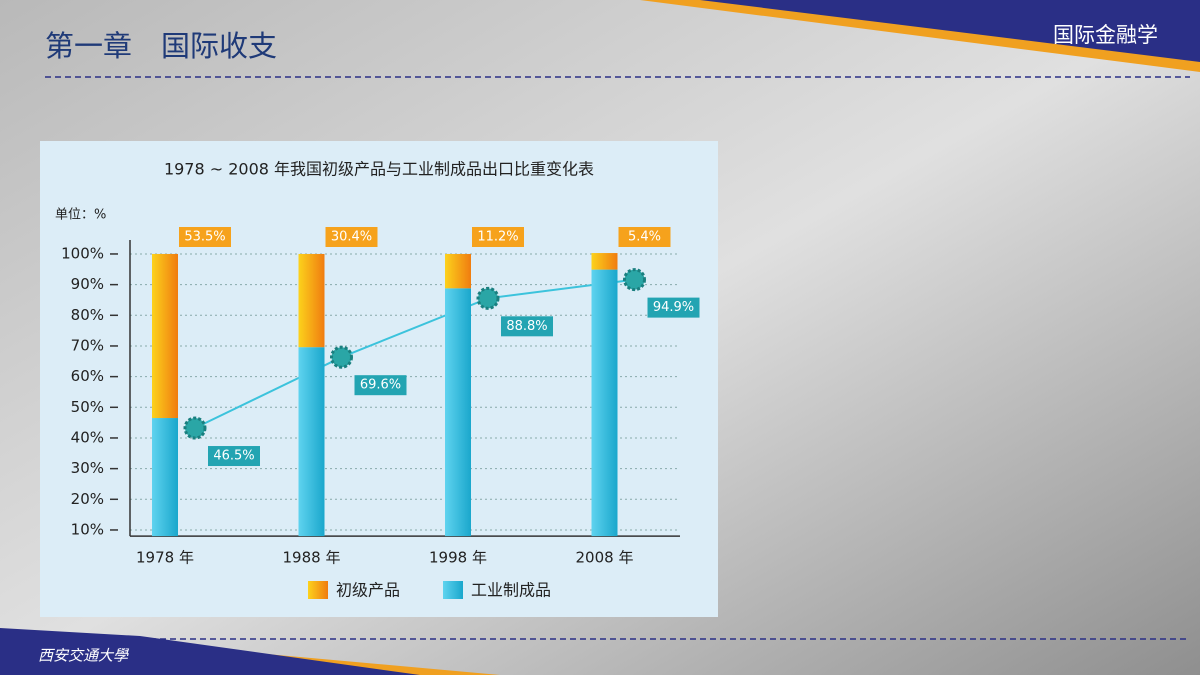 This screenshot has height=679, width=1200. What do you see at coordinates (605, 558) in the screenshot?
I see `x-tick-label: 2008 年` at bounding box center [605, 558].